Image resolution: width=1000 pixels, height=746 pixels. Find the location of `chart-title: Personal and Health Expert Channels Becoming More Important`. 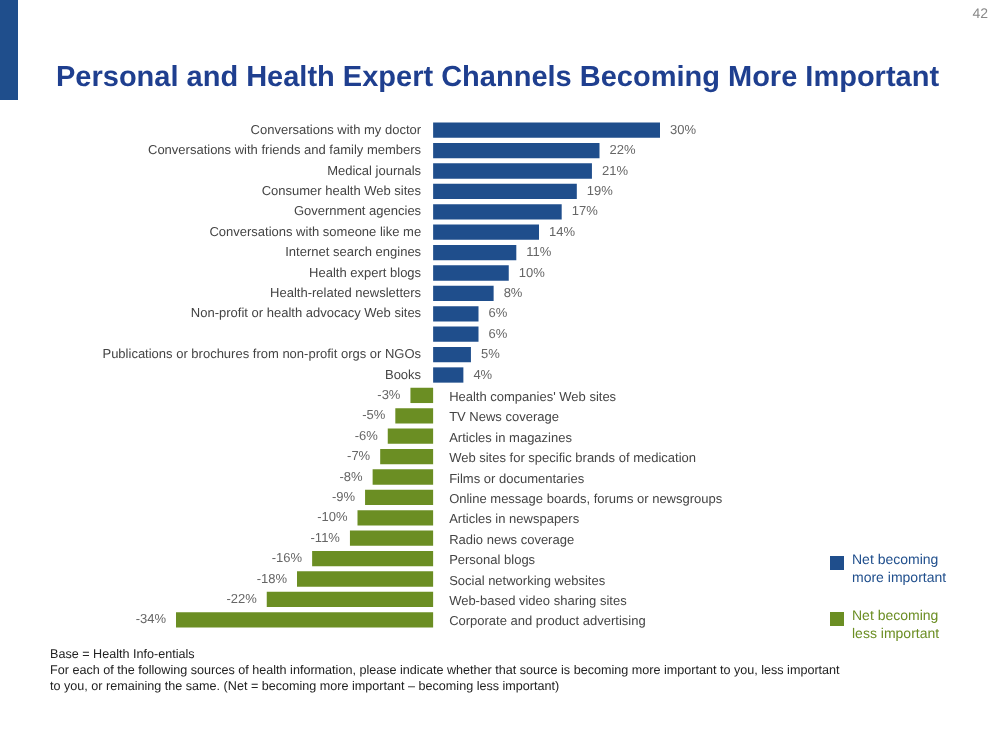

chart-title: Personal and Health Expert Channels Becoming More Important is located at coordinates (498, 78).